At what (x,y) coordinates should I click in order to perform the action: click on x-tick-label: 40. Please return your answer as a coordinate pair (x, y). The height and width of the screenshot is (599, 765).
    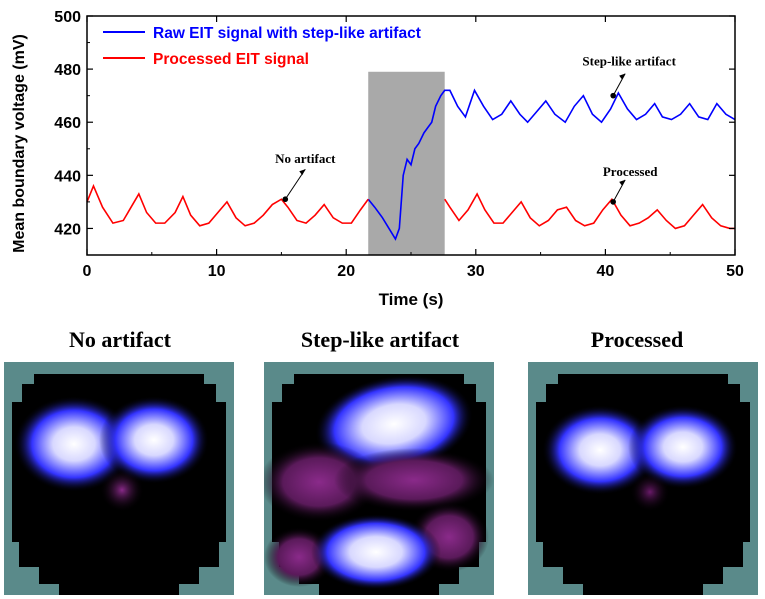
    Looking at the image, I should click on (606, 271).